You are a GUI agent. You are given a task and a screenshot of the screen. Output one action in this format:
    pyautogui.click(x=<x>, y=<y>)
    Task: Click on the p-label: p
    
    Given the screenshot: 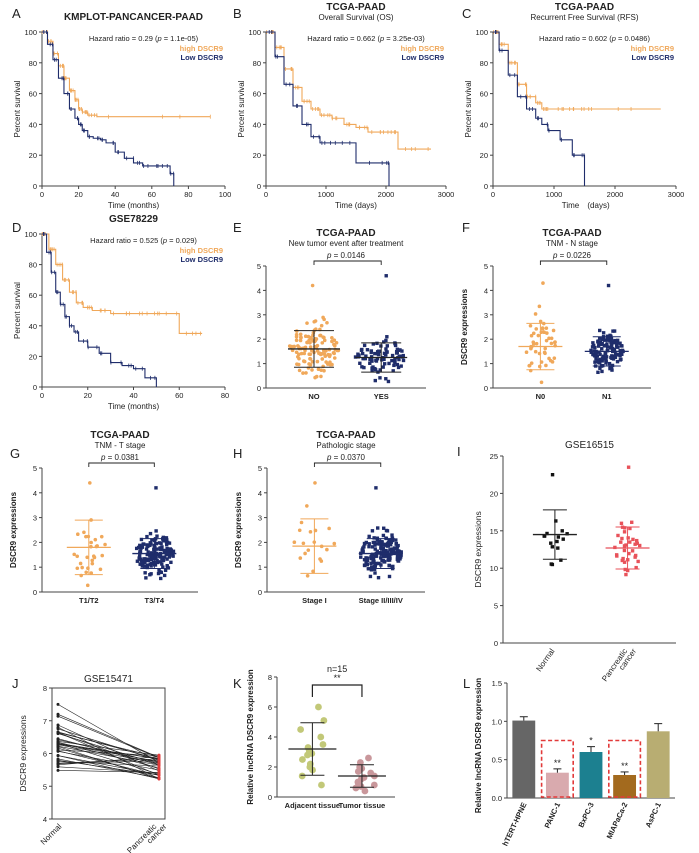 What is the action you would take?
    pyautogui.click(x=103, y=457)
    